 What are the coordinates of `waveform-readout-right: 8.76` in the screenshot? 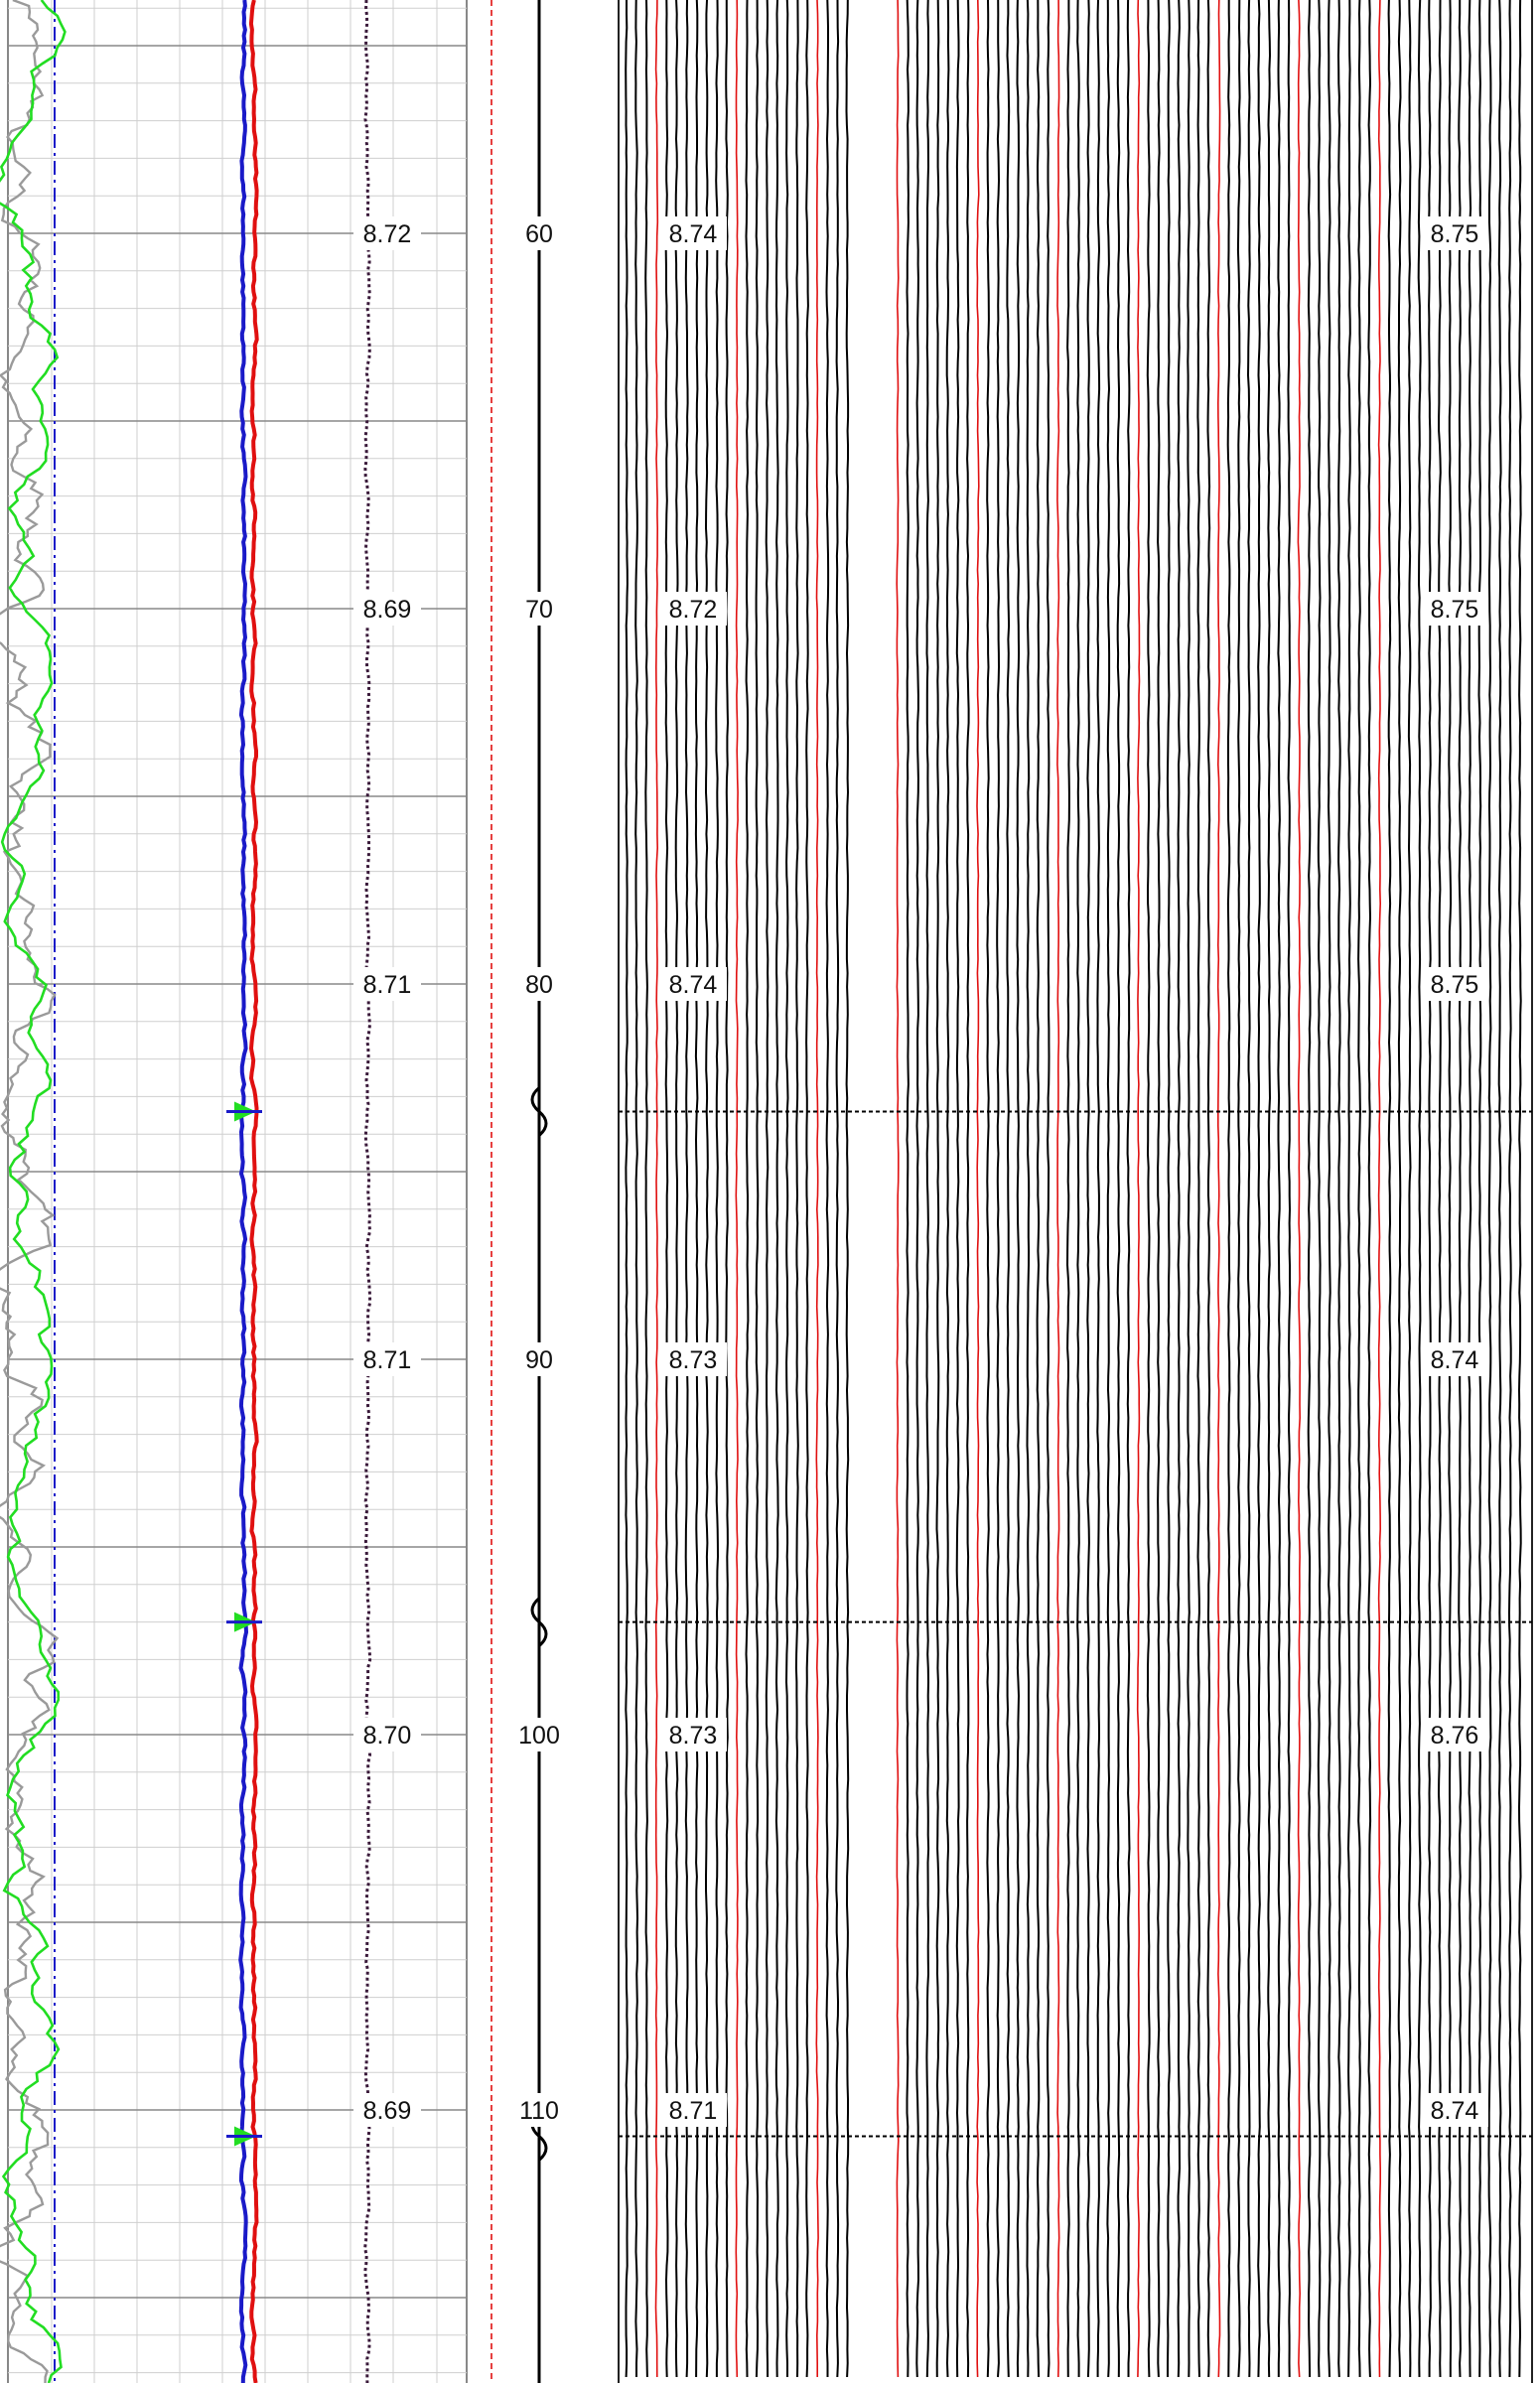 It's located at (1455, 1736).